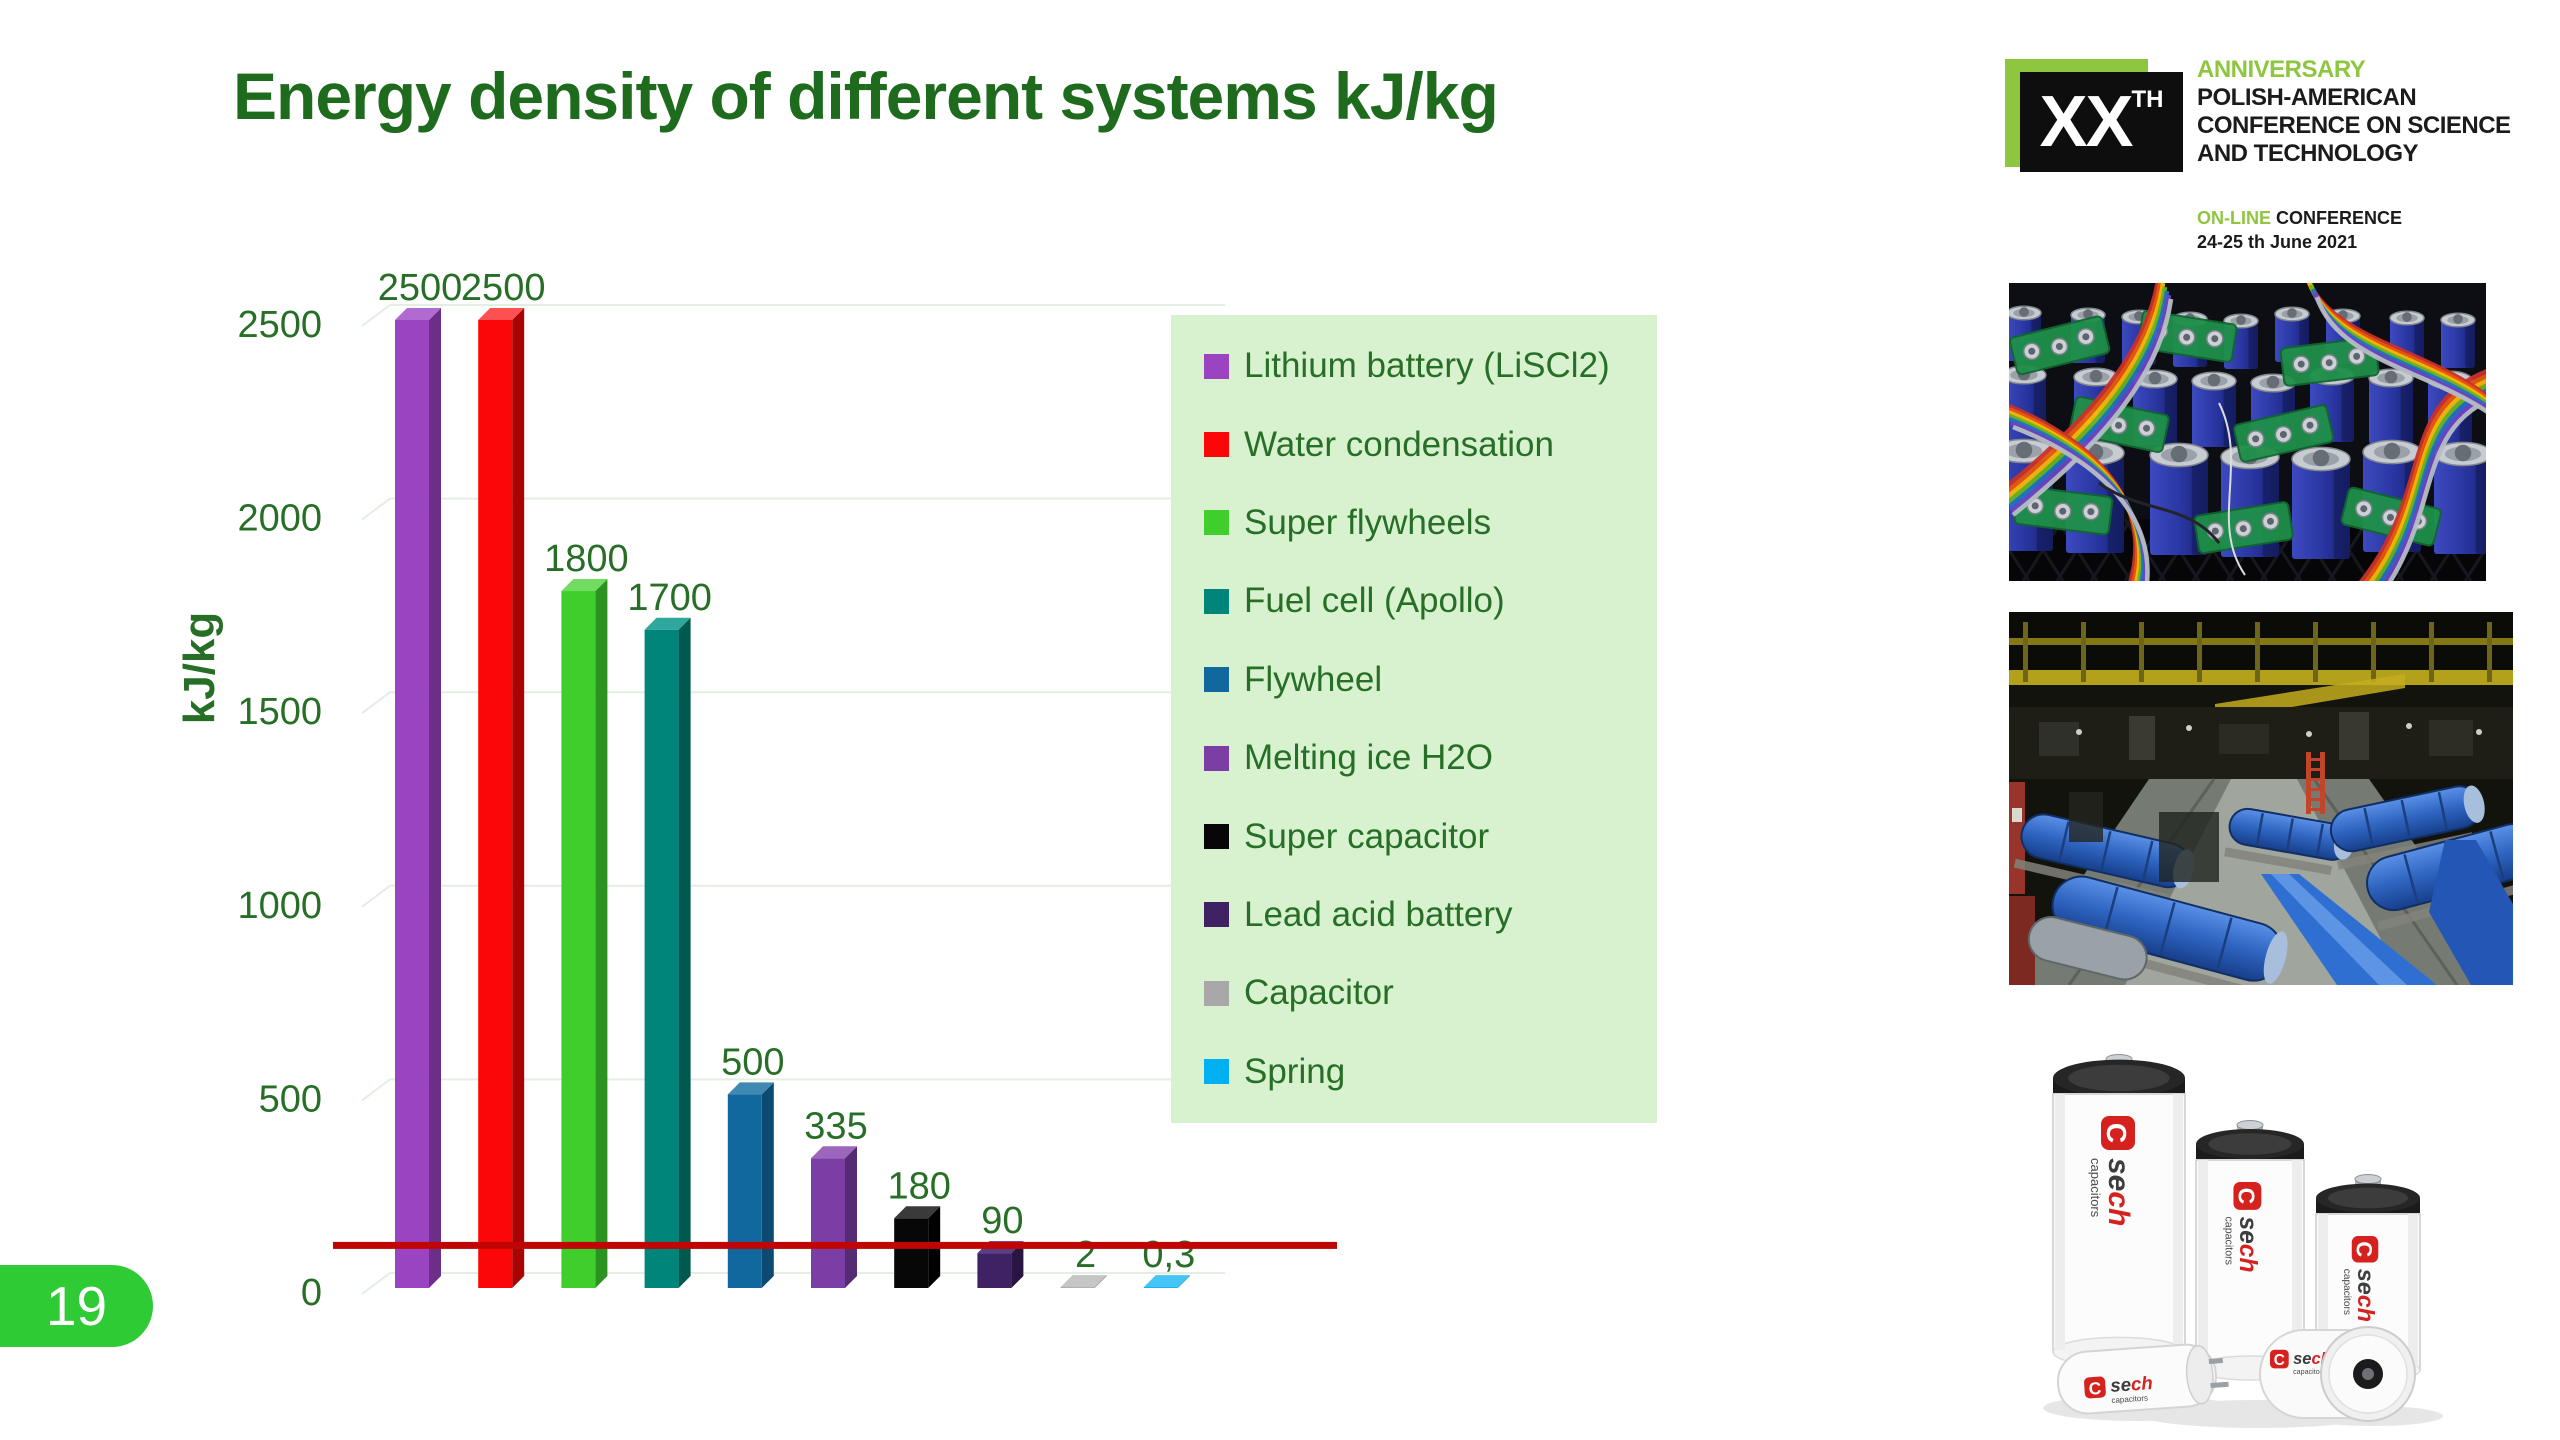 The height and width of the screenshot is (1440, 2560). Describe the element at coordinates (1367, 836) in the screenshot. I see `legend-label: Super capacitor` at that location.